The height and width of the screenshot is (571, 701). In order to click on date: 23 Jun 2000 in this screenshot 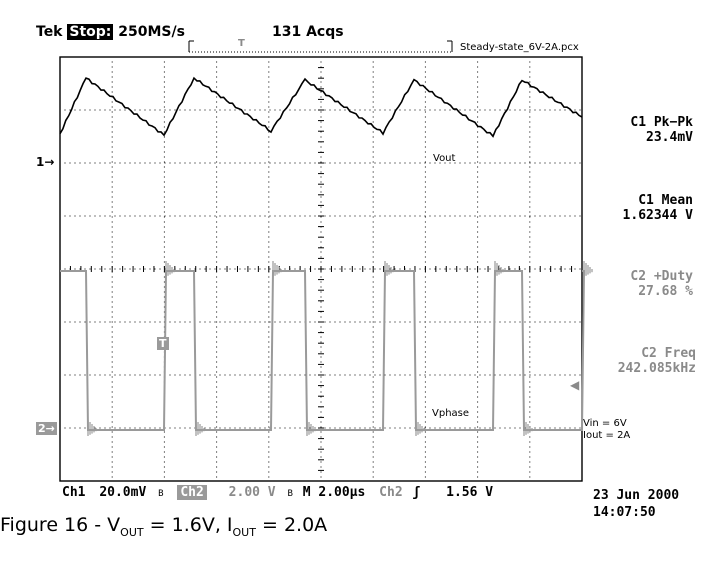, I will do `click(636, 495)`.